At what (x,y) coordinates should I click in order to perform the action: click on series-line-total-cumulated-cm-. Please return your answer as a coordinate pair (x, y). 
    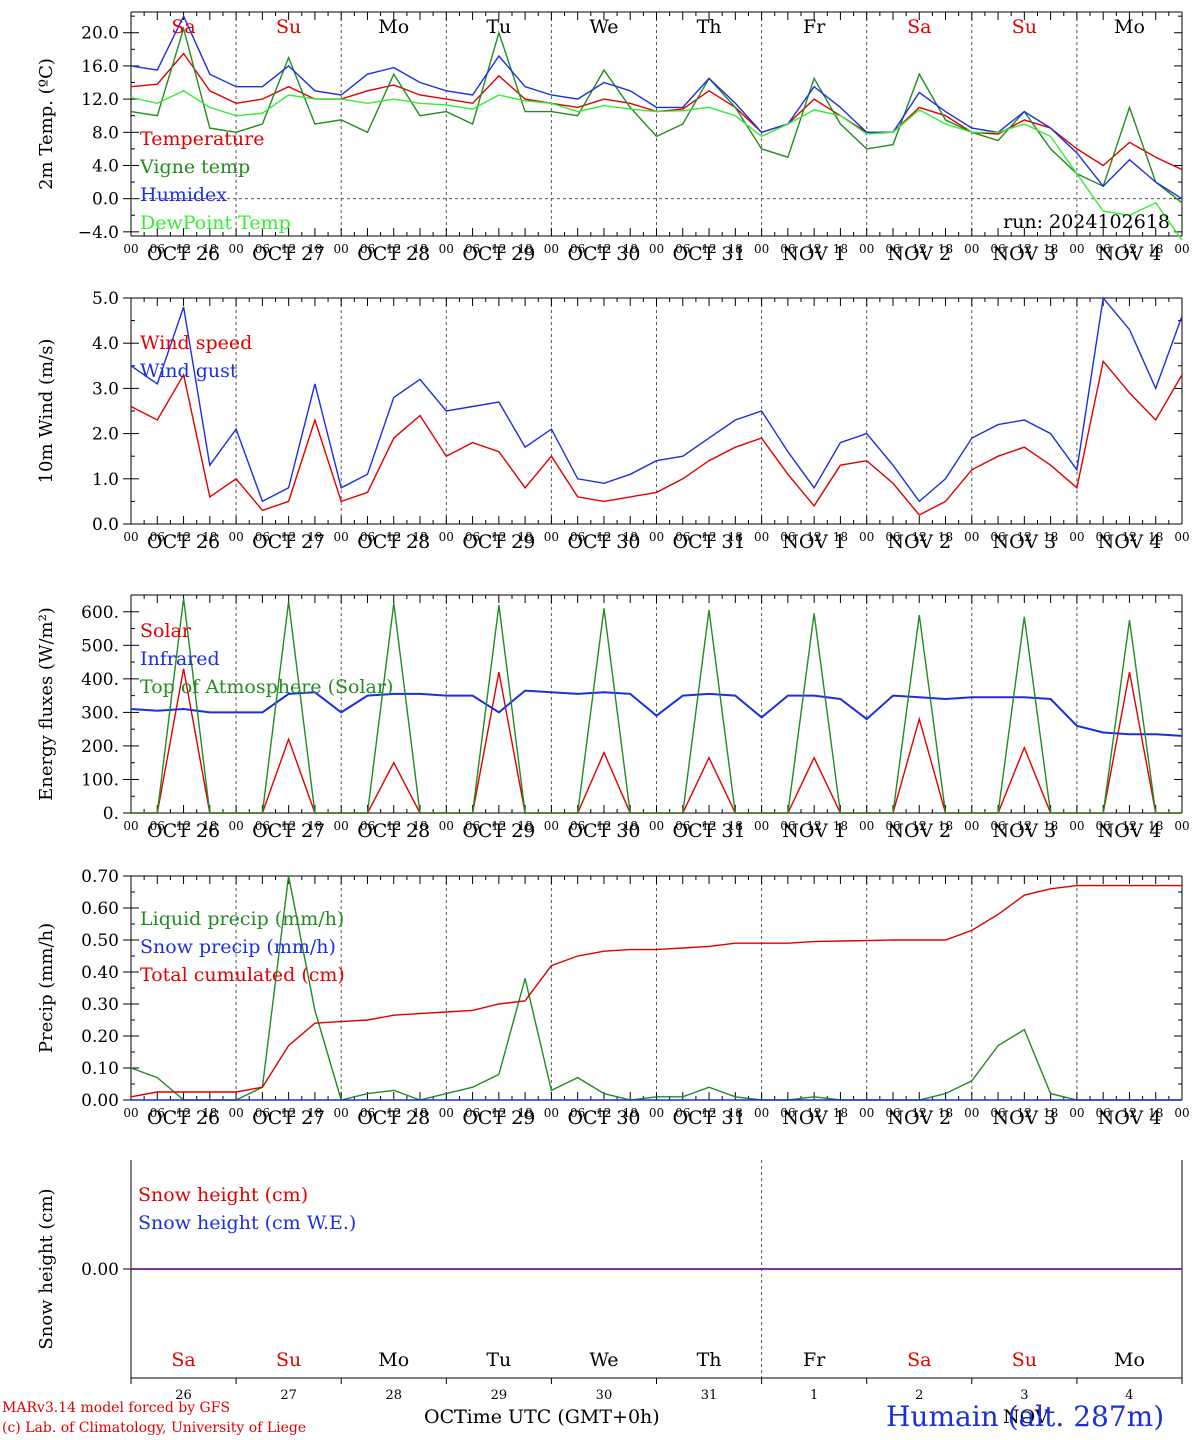
    Looking at the image, I should click on (656, 991).